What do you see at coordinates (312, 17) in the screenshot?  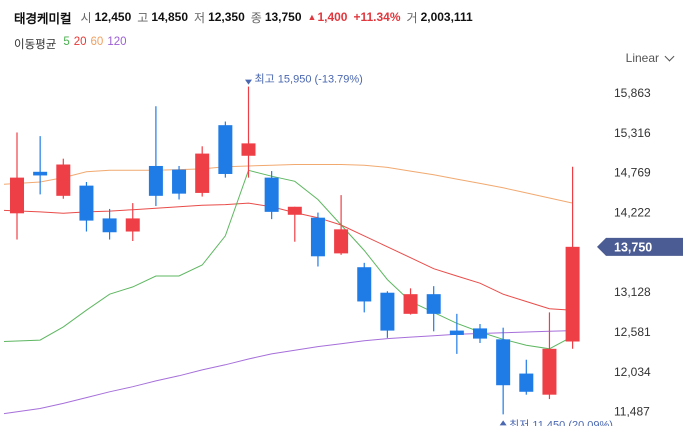 I see `up-arrow-icon: ▲` at bounding box center [312, 17].